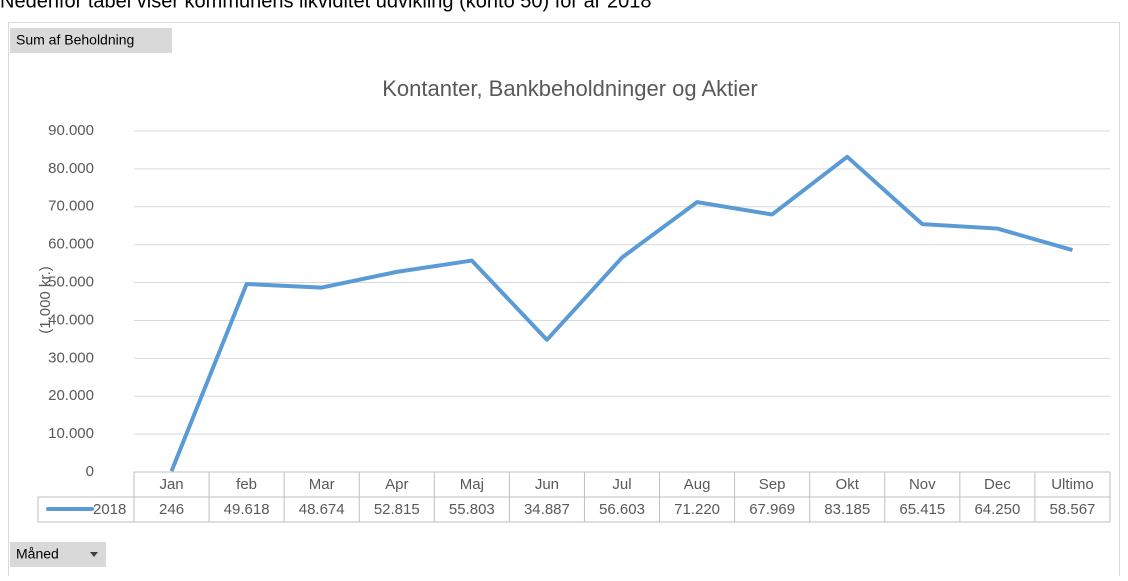  Describe the element at coordinates (922, 509) in the screenshot. I see `data-table-value: 65.415` at that location.